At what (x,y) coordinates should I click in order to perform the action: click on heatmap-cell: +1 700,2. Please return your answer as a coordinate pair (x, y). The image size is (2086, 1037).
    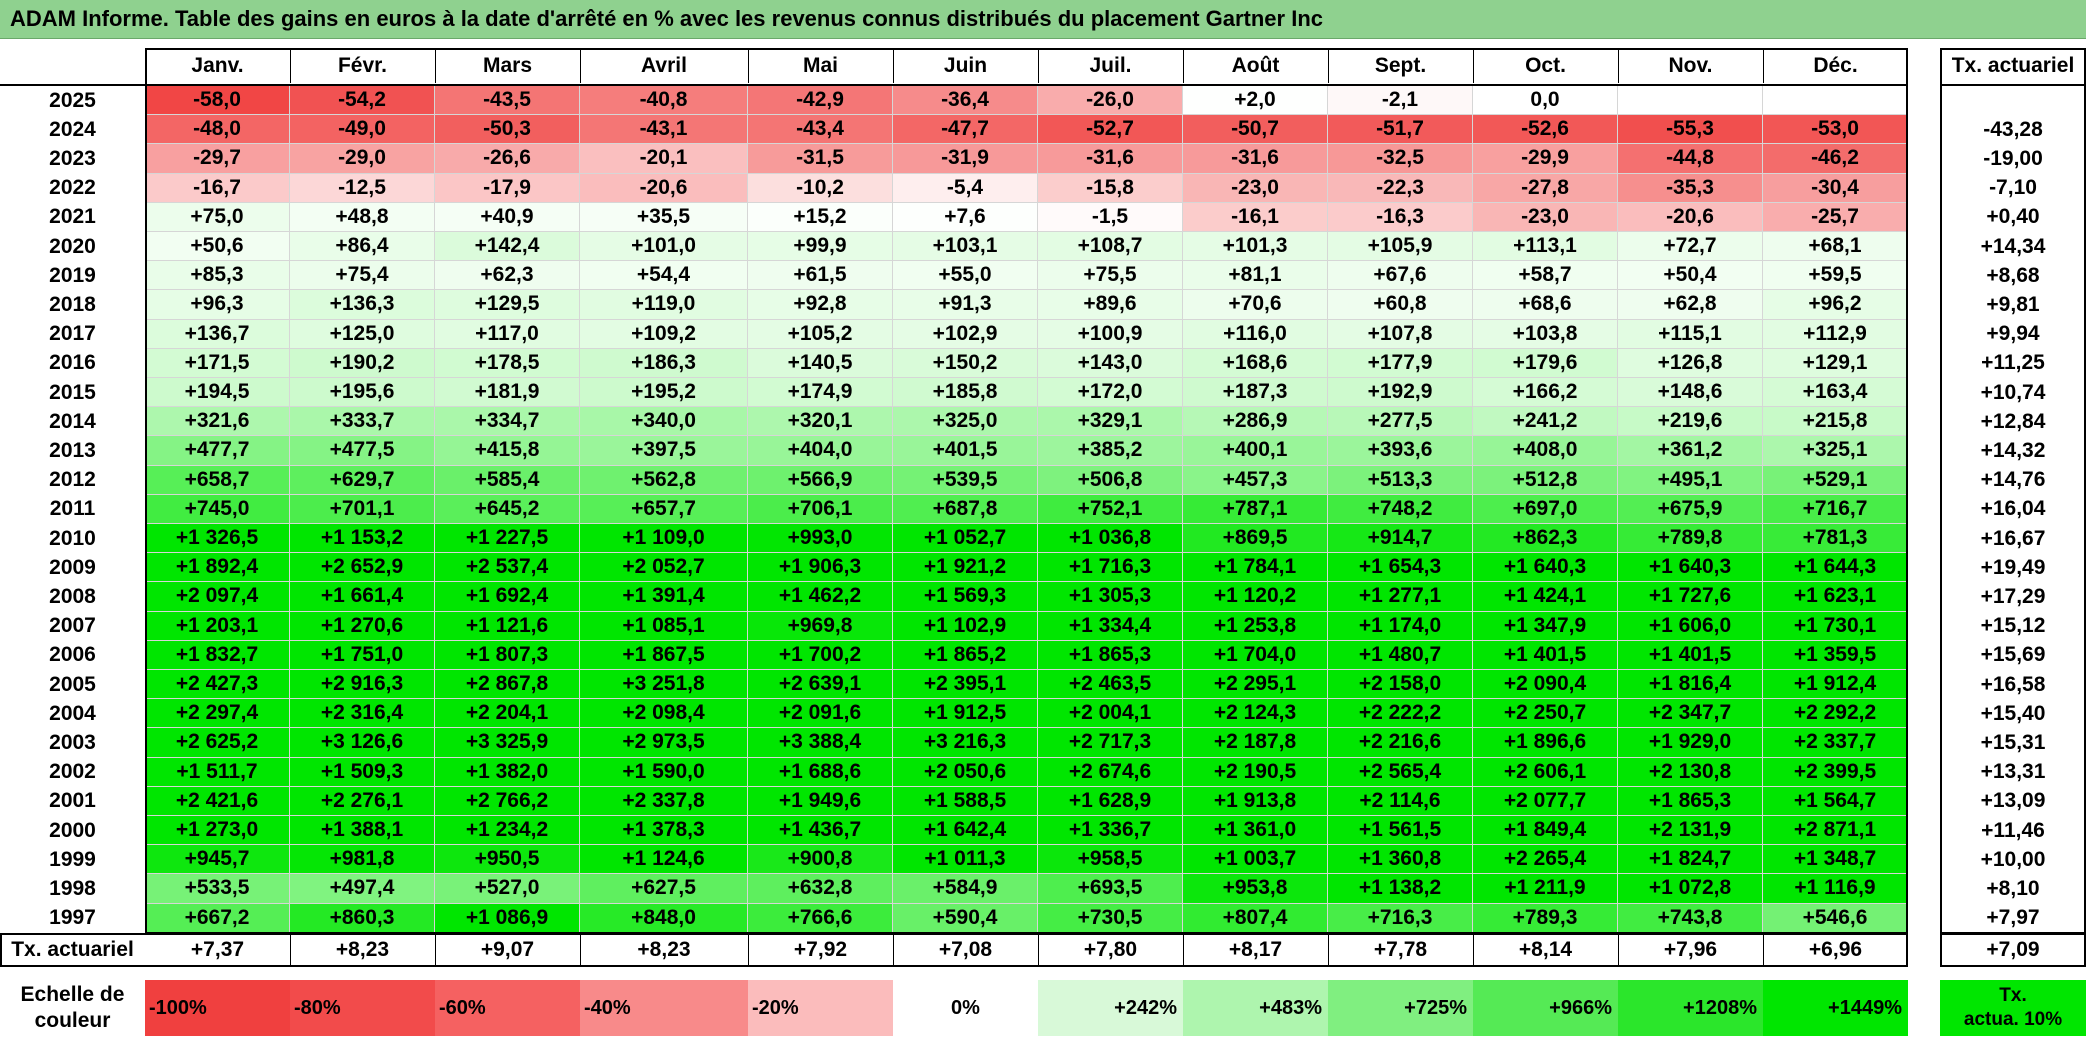
    Looking at the image, I should click on (820, 655).